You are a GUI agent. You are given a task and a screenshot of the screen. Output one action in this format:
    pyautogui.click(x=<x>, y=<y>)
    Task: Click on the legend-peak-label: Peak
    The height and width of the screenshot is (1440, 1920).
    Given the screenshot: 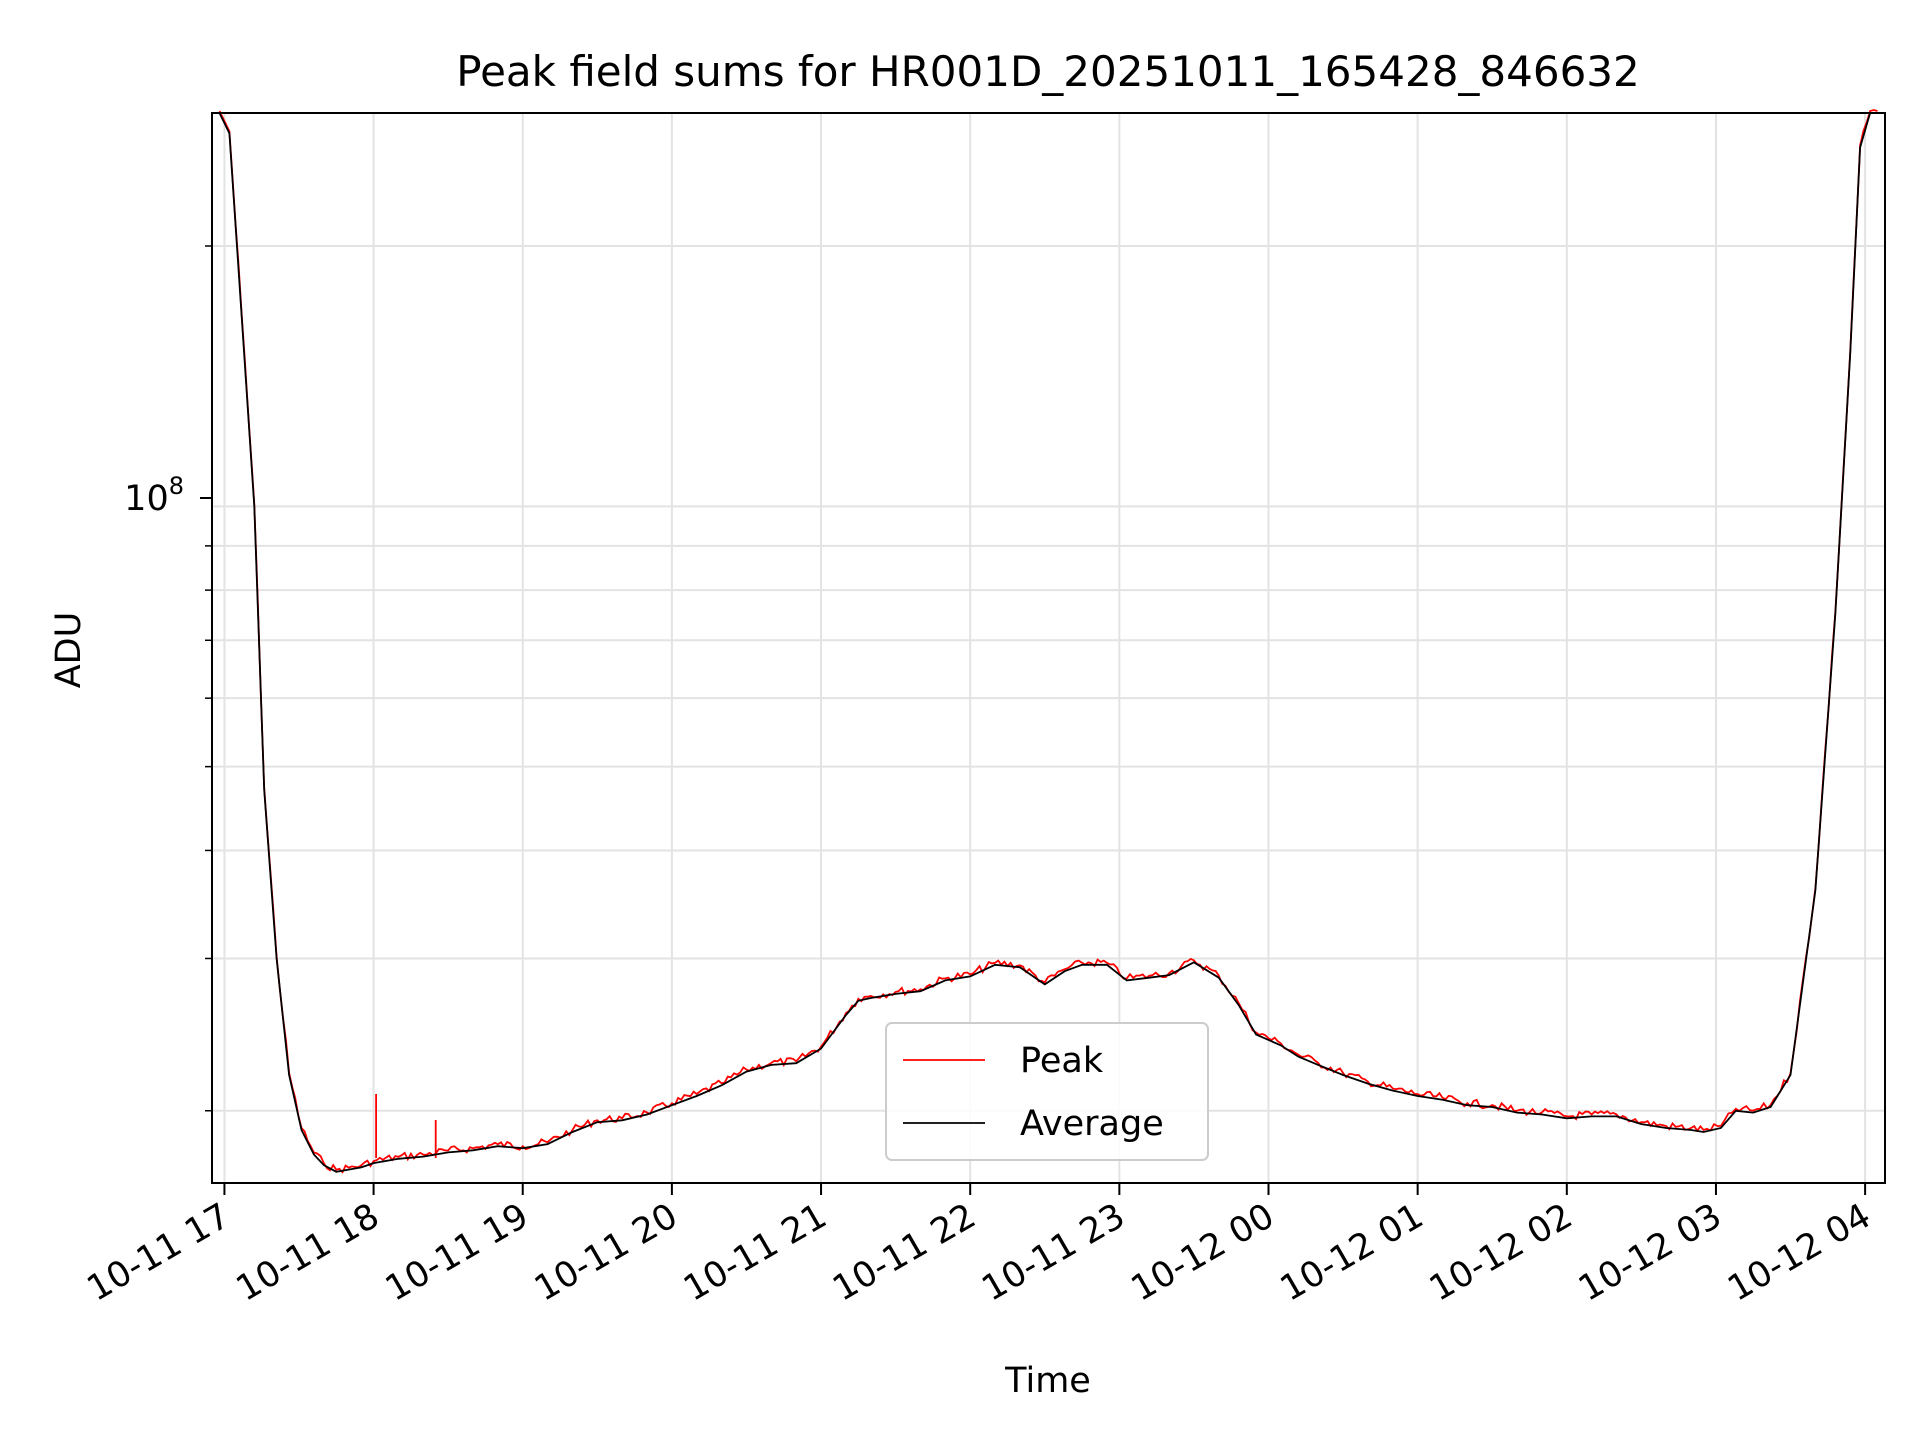 What is the action you would take?
    pyautogui.click(x=1062, y=1061)
    